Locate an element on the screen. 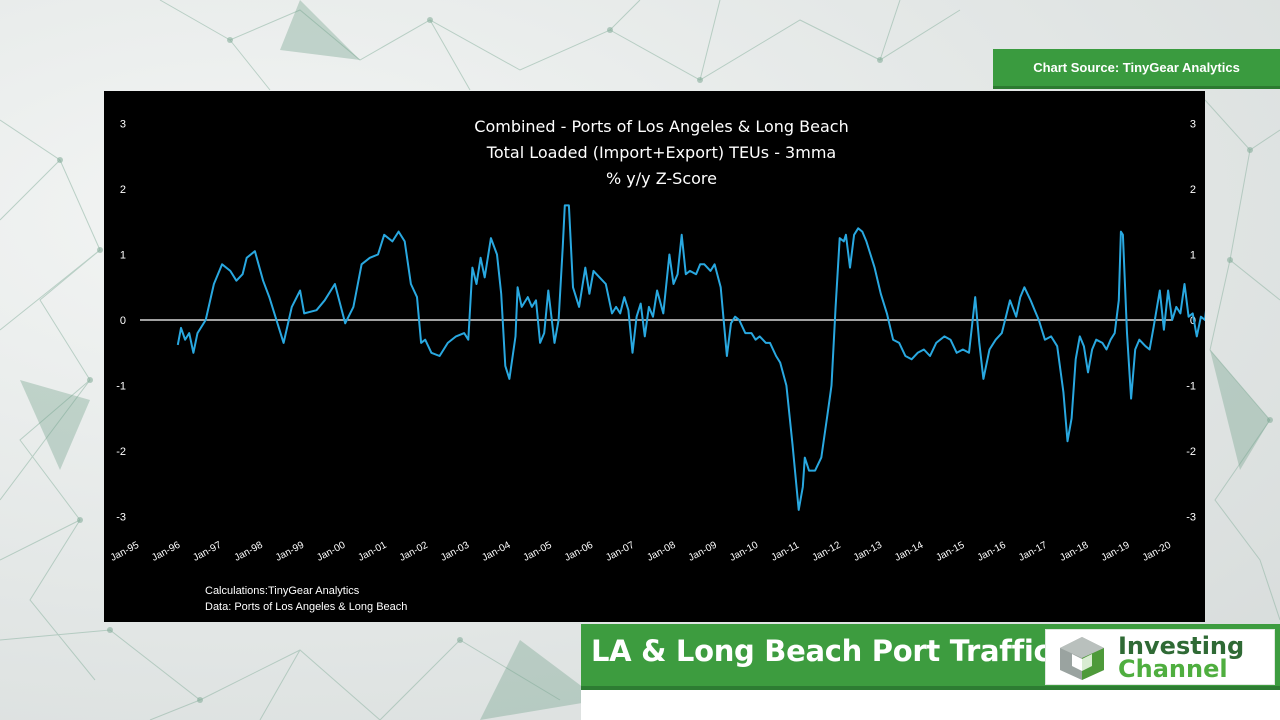  y-tick-label-right: -2 is located at coordinates (1191, 452).